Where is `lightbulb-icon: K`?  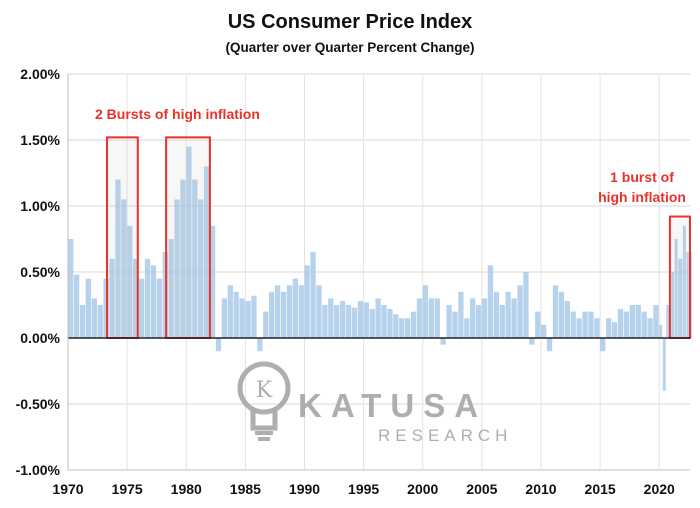
lightbulb-icon: K is located at coordinates (264, 401).